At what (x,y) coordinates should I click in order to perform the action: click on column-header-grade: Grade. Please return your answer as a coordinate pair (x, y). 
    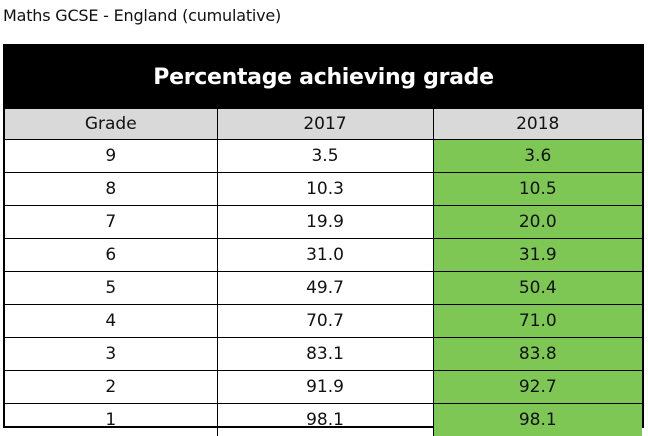
    Looking at the image, I should click on (111, 124).